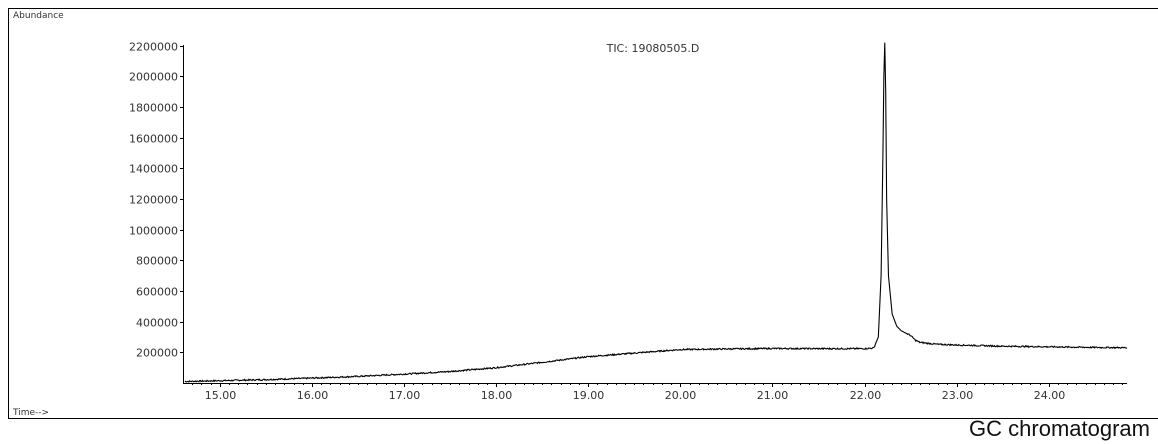  What do you see at coordinates (157, 292) in the screenshot?
I see `y-tick-label: 600000` at bounding box center [157, 292].